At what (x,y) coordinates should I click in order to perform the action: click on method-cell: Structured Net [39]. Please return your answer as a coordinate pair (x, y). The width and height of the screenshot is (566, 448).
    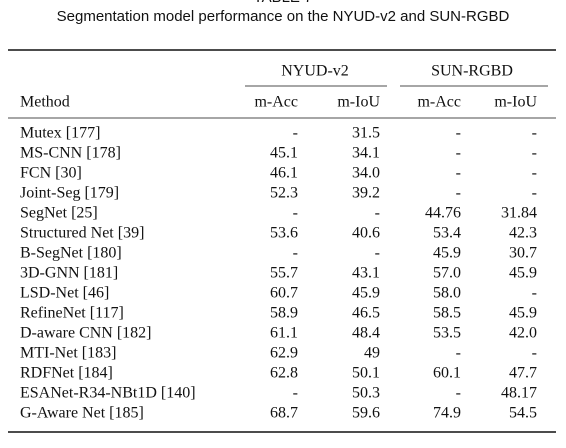
    Looking at the image, I should click on (82, 233).